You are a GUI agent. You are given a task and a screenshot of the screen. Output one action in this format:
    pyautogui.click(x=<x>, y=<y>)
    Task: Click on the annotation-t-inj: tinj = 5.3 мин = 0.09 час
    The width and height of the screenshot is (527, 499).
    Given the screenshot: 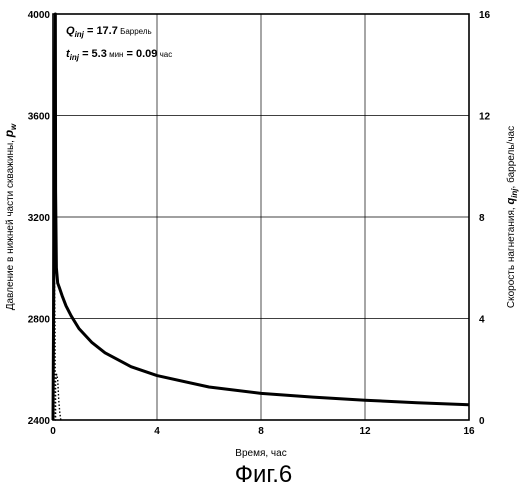 What is the action you would take?
    pyautogui.click(x=119, y=55)
    